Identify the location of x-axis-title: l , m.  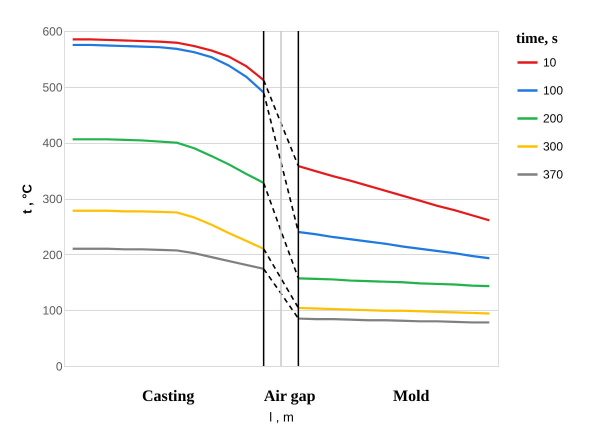
(281, 417).